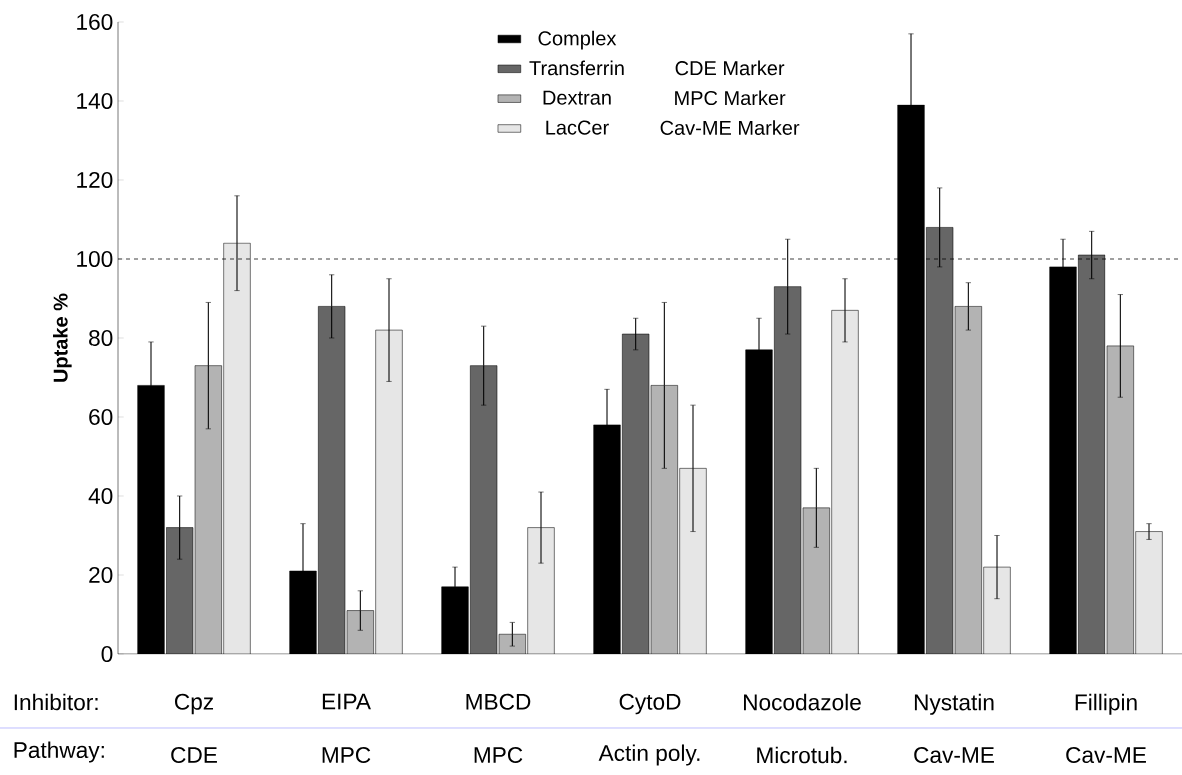  What do you see at coordinates (95, 180) in the screenshot?
I see `y-tick-label: 120` at bounding box center [95, 180].